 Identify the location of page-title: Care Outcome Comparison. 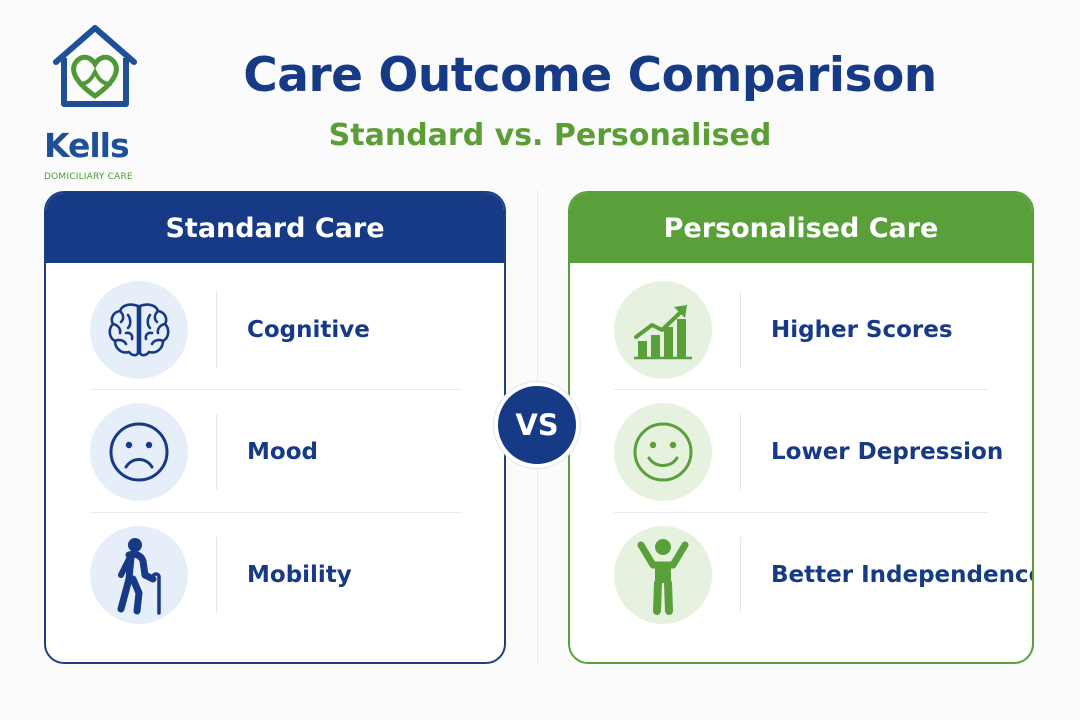
(590, 75).